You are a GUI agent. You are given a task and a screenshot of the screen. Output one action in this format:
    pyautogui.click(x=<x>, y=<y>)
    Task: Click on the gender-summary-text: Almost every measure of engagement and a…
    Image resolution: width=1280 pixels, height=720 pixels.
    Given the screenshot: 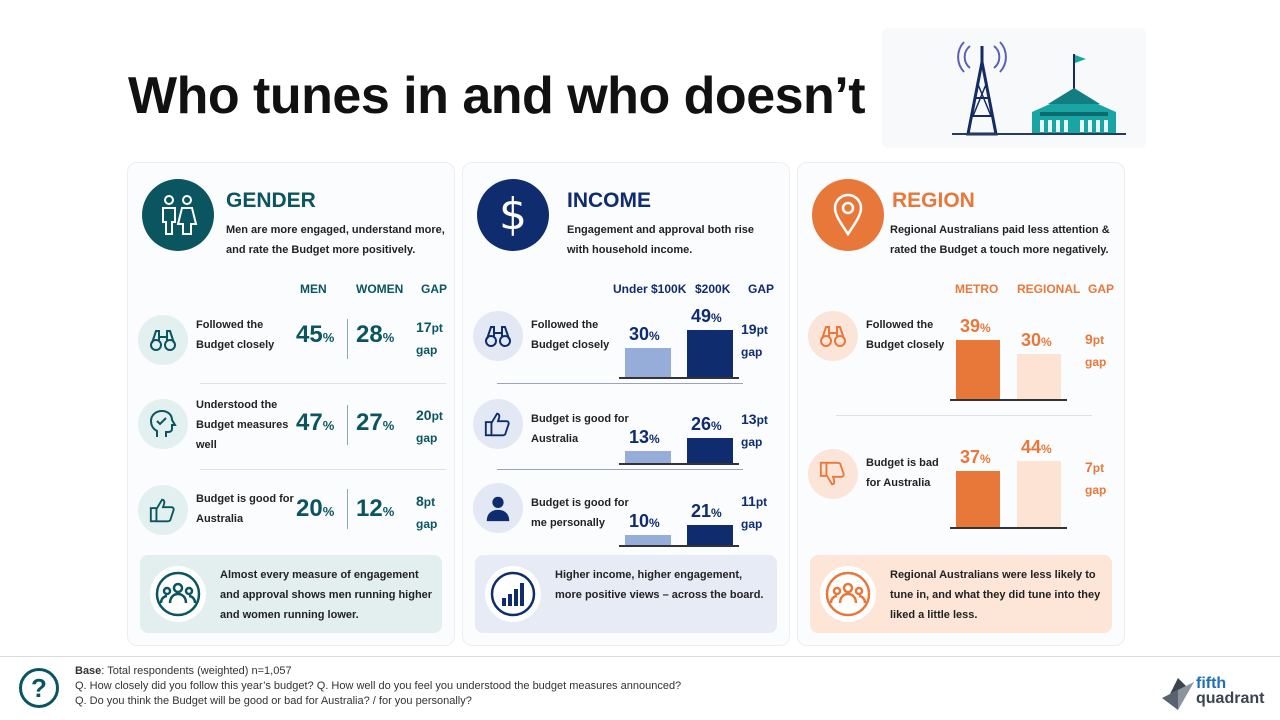 What is the action you would take?
    pyautogui.click(x=326, y=595)
    